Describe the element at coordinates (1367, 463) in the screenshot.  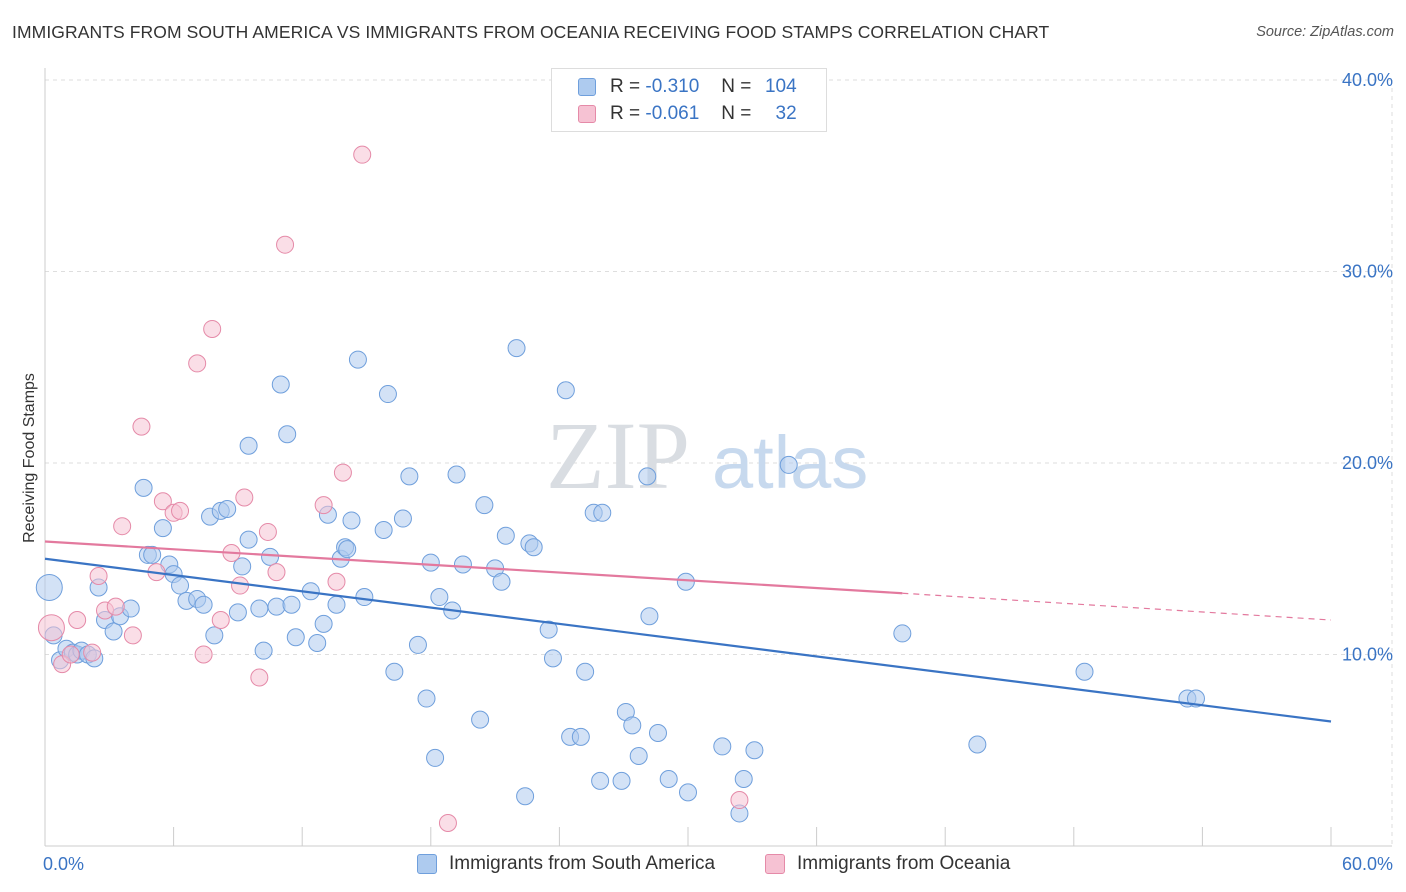
I see `y-tick-label: 20.0%` at that location.